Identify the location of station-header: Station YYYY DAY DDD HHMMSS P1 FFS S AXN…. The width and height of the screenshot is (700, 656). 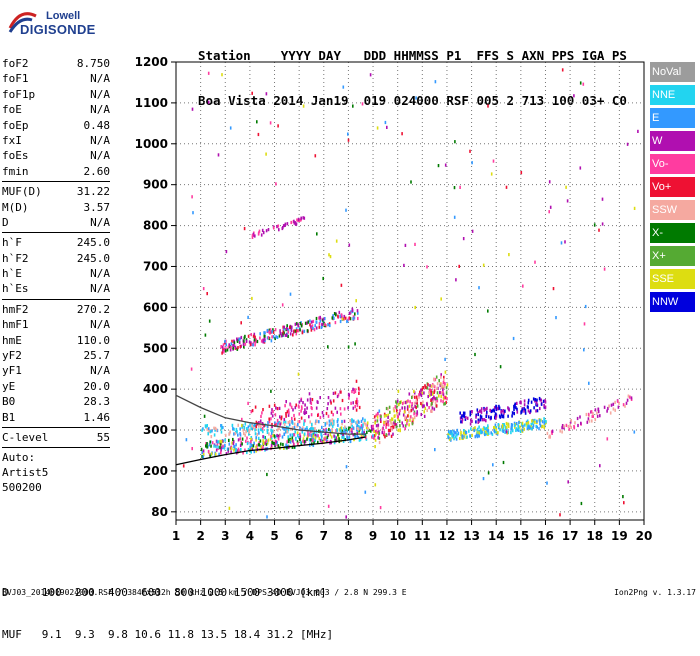
(412, 70).